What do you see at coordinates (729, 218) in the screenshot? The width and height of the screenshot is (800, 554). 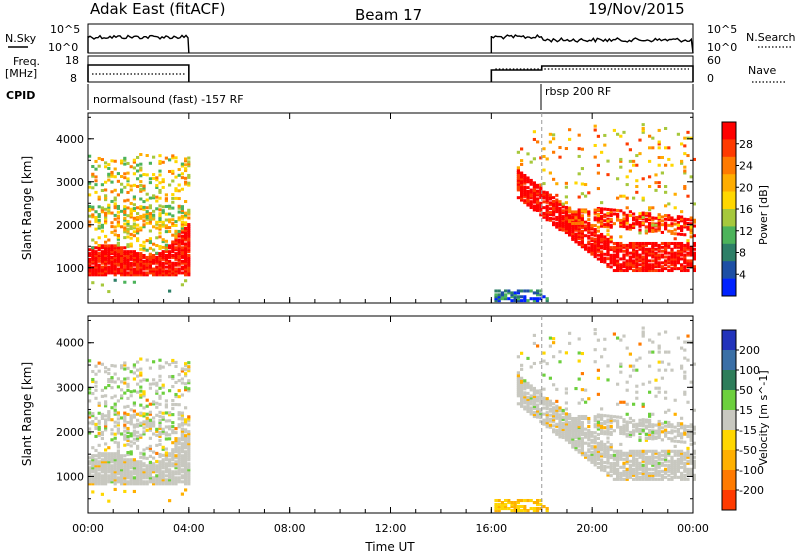 I see `colorbar-swatch` at bounding box center [729, 218].